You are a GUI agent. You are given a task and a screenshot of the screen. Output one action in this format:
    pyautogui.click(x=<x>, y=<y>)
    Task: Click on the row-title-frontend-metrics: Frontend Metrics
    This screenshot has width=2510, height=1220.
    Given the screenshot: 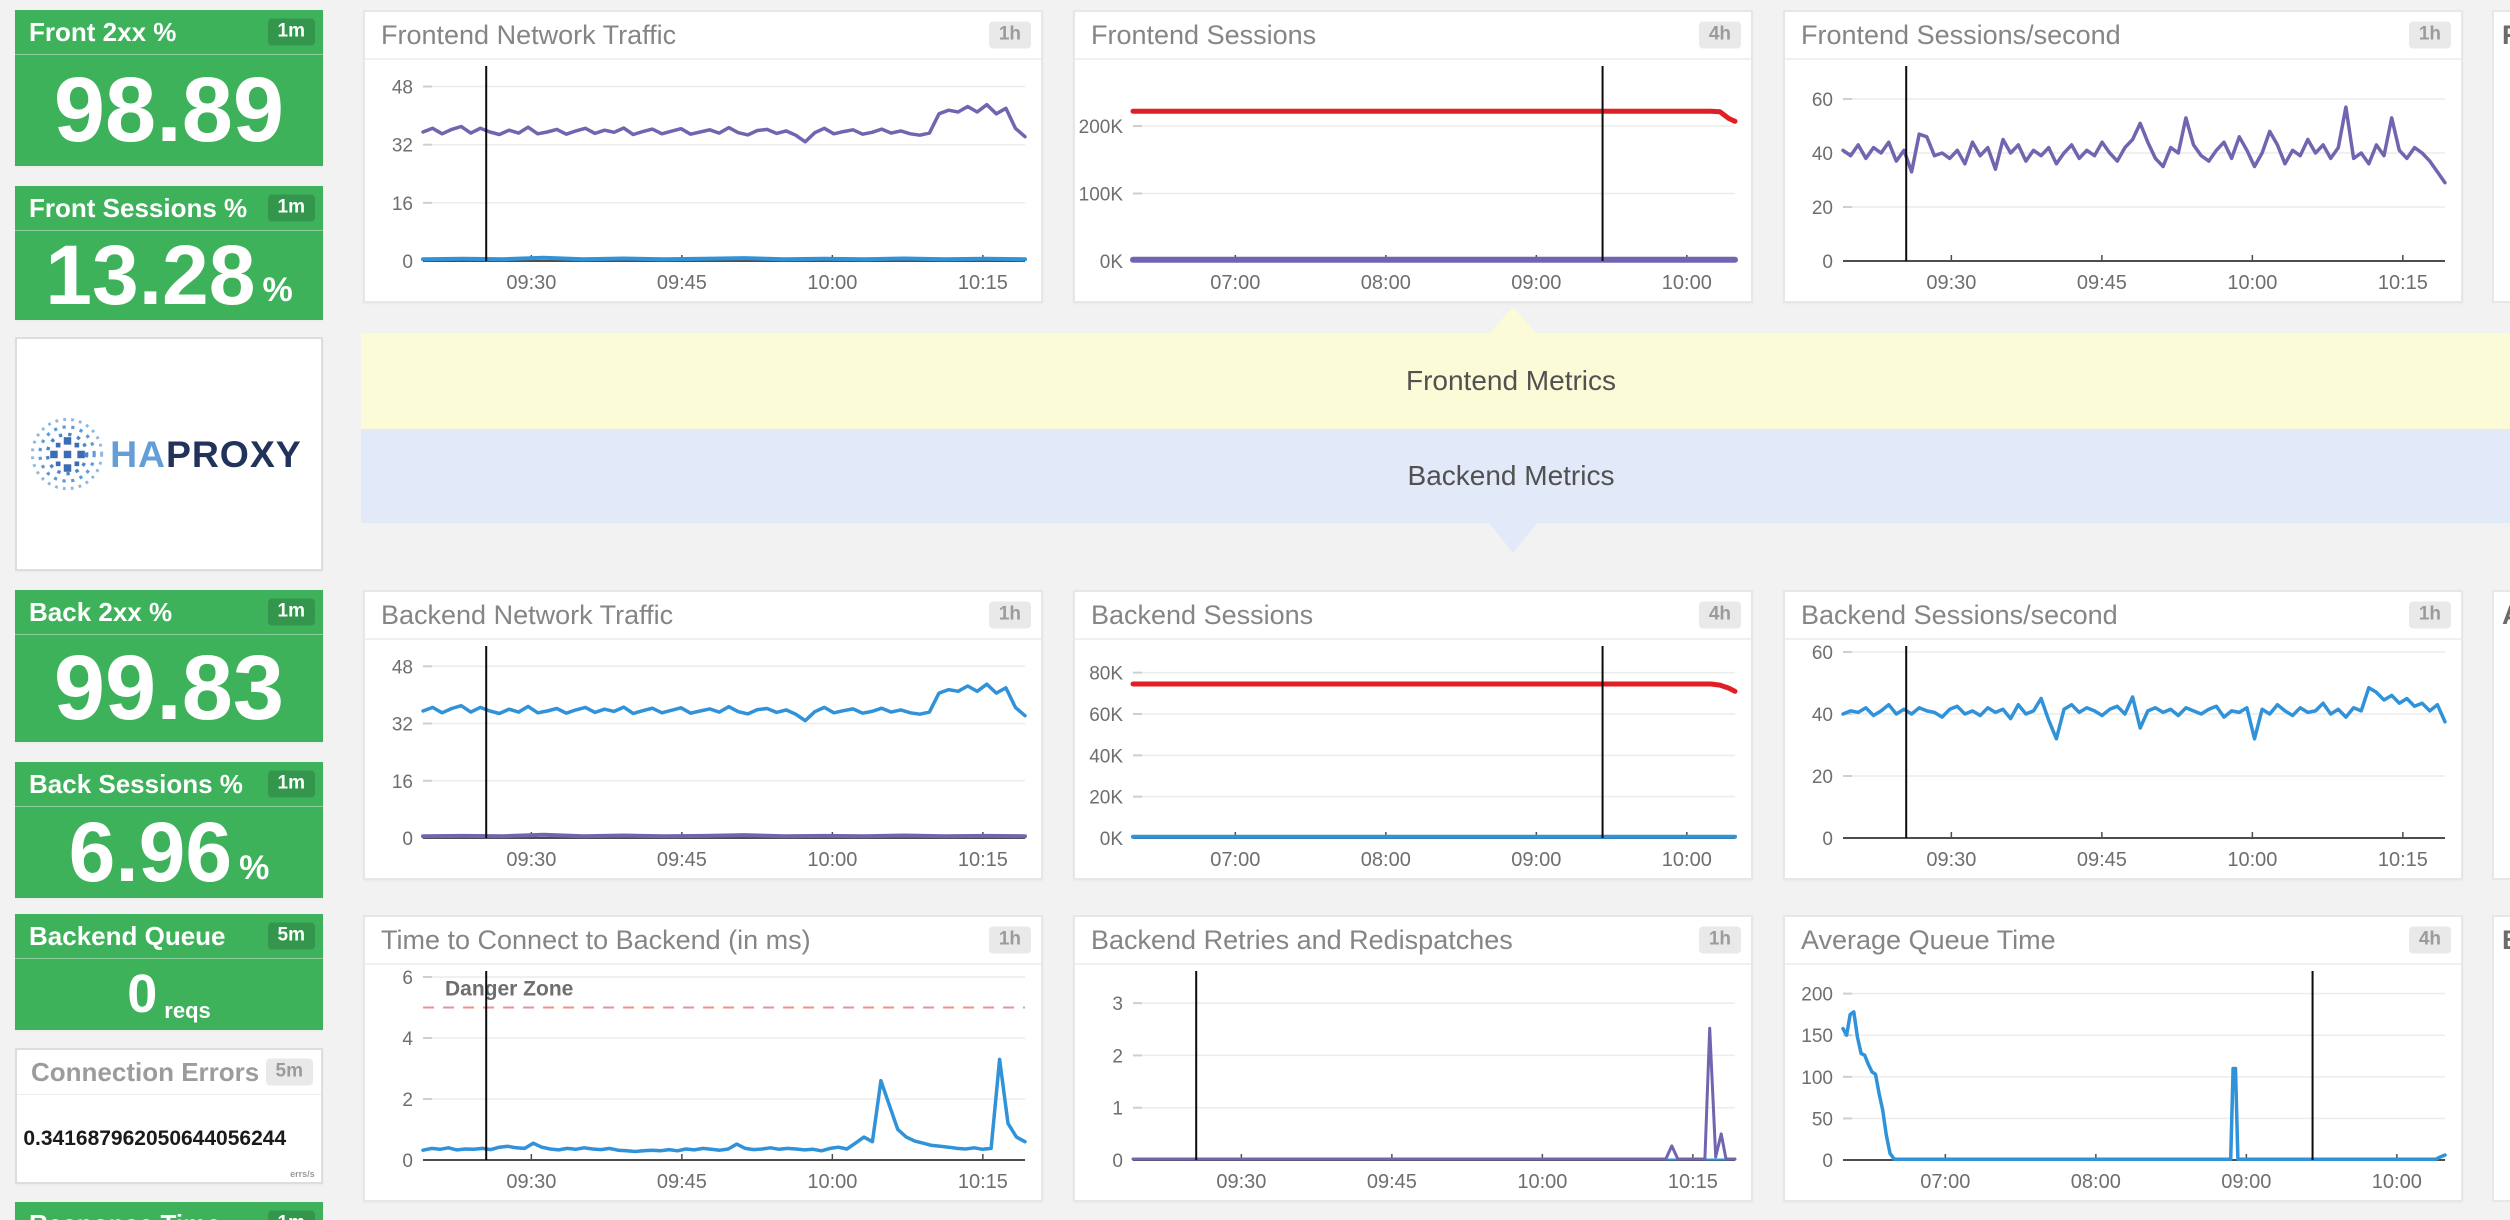 What is the action you would take?
    pyautogui.click(x=1511, y=380)
    